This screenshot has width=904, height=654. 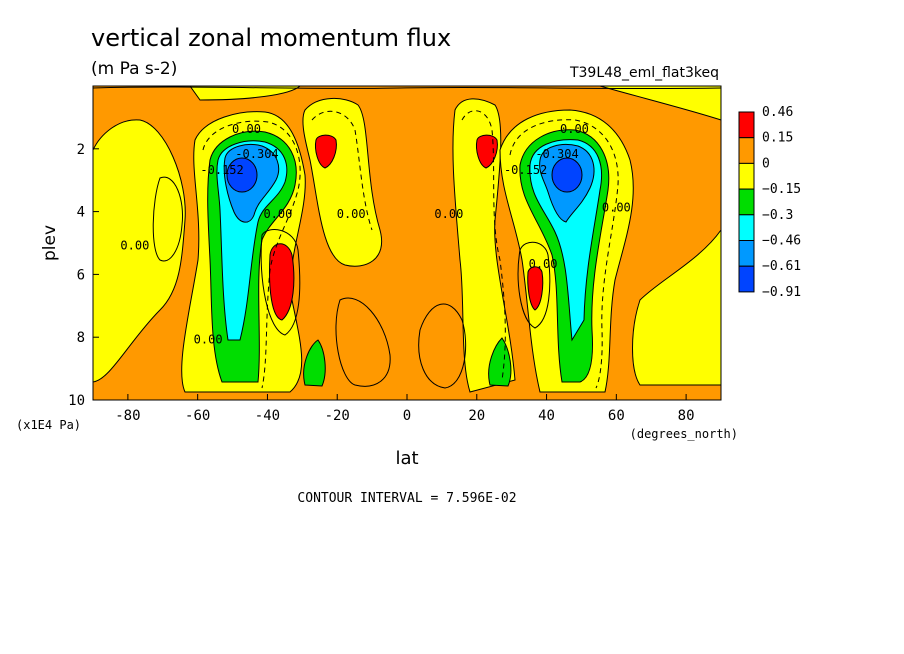 What do you see at coordinates (81, 338) in the screenshot?
I see `y-tick-label: 8` at bounding box center [81, 338].